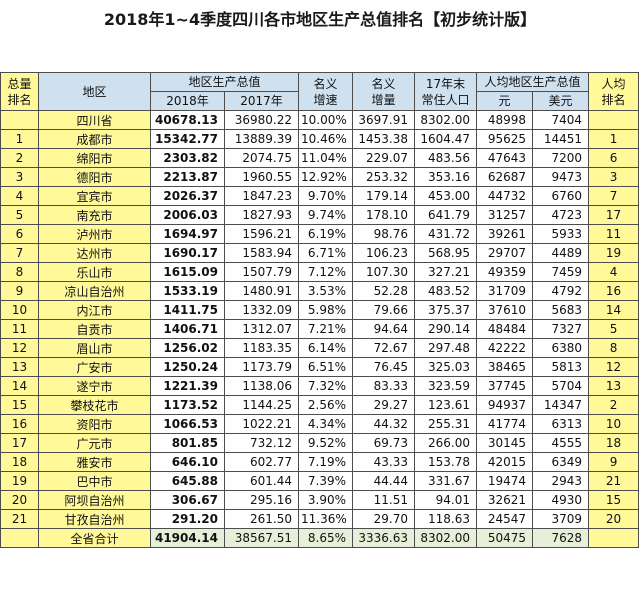  Describe the element at coordinates (505, 139) in the screenshot. I see `cell-per-capita-yuan: 95625` at that location.